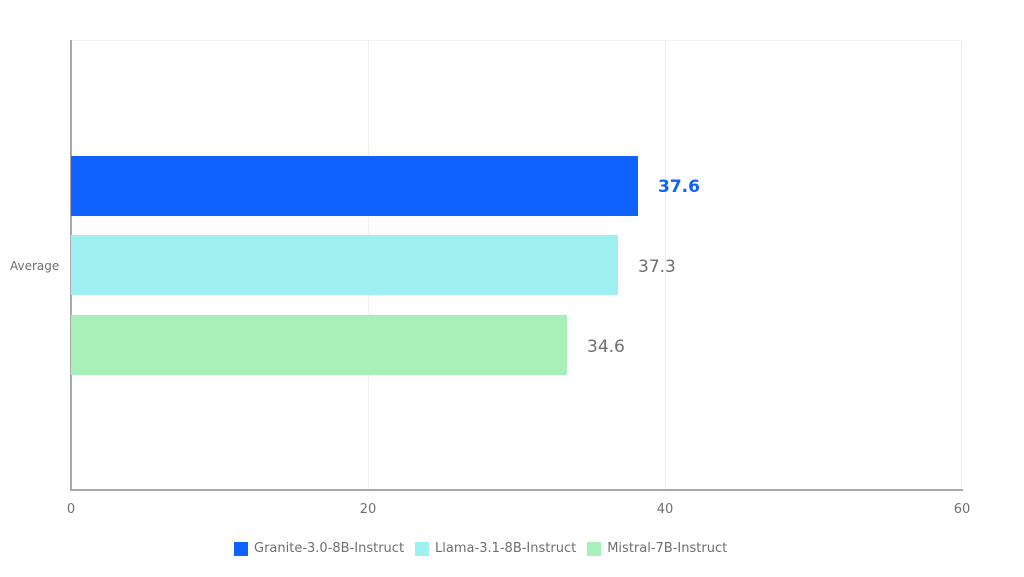 This screenshot has width=1024, height=577. What do you see at coordinates (516, 490) in the screenshot?
I see `x-axis` at bounding box center [516, 490].